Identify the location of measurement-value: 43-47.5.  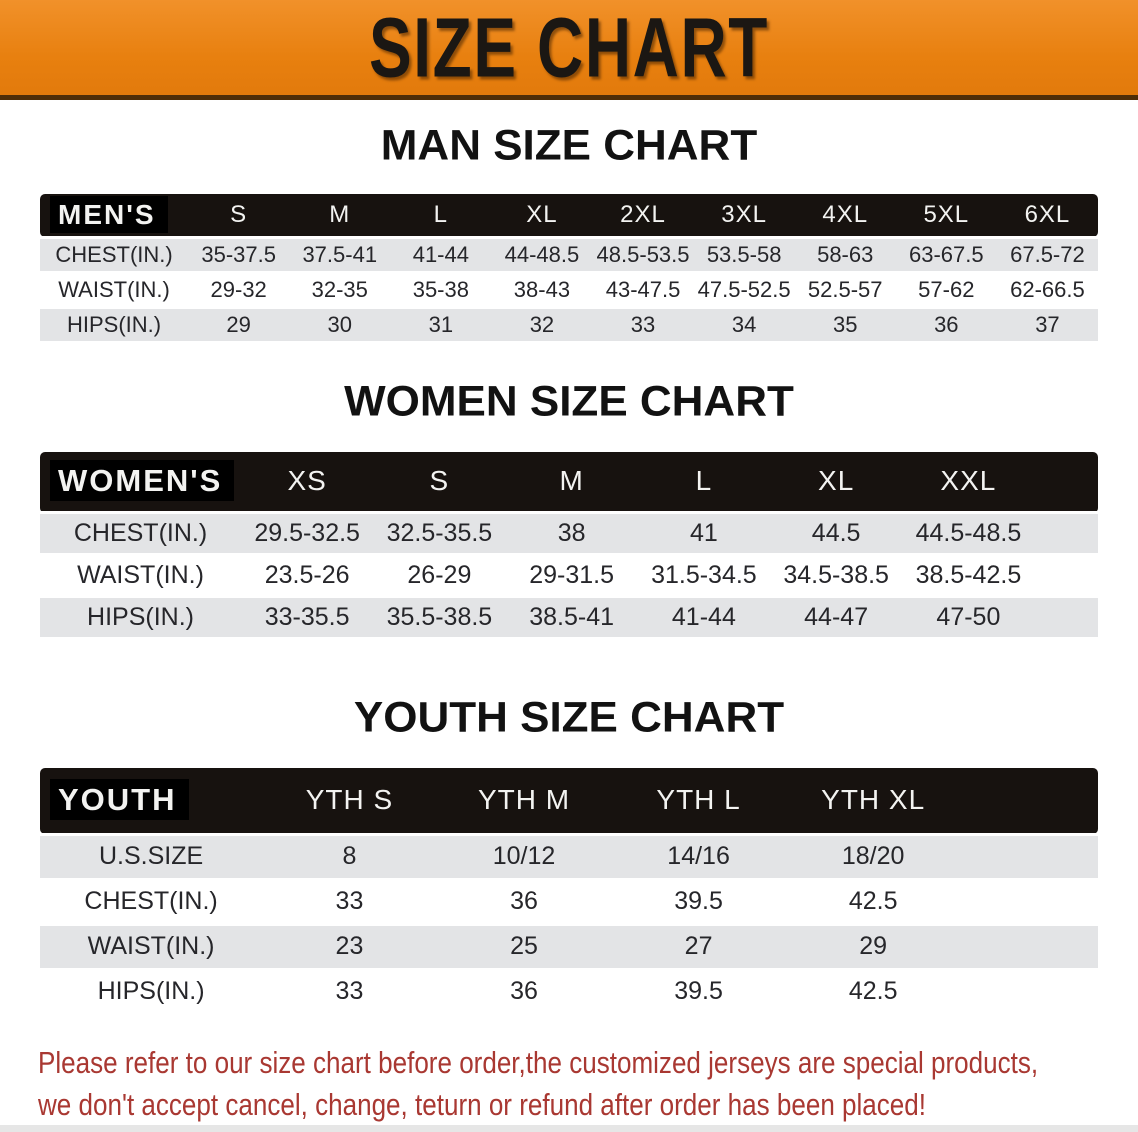
(643, 290).